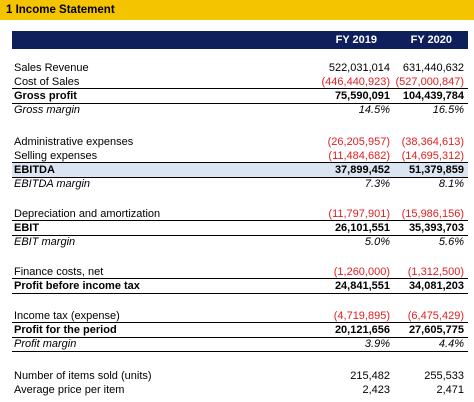 Image resolution: width=474 pixels, height=402 pixels. Describe the element at coordinates (377, 184) in the screenshot. I see `value-fy2019: 7.3%` at that location.